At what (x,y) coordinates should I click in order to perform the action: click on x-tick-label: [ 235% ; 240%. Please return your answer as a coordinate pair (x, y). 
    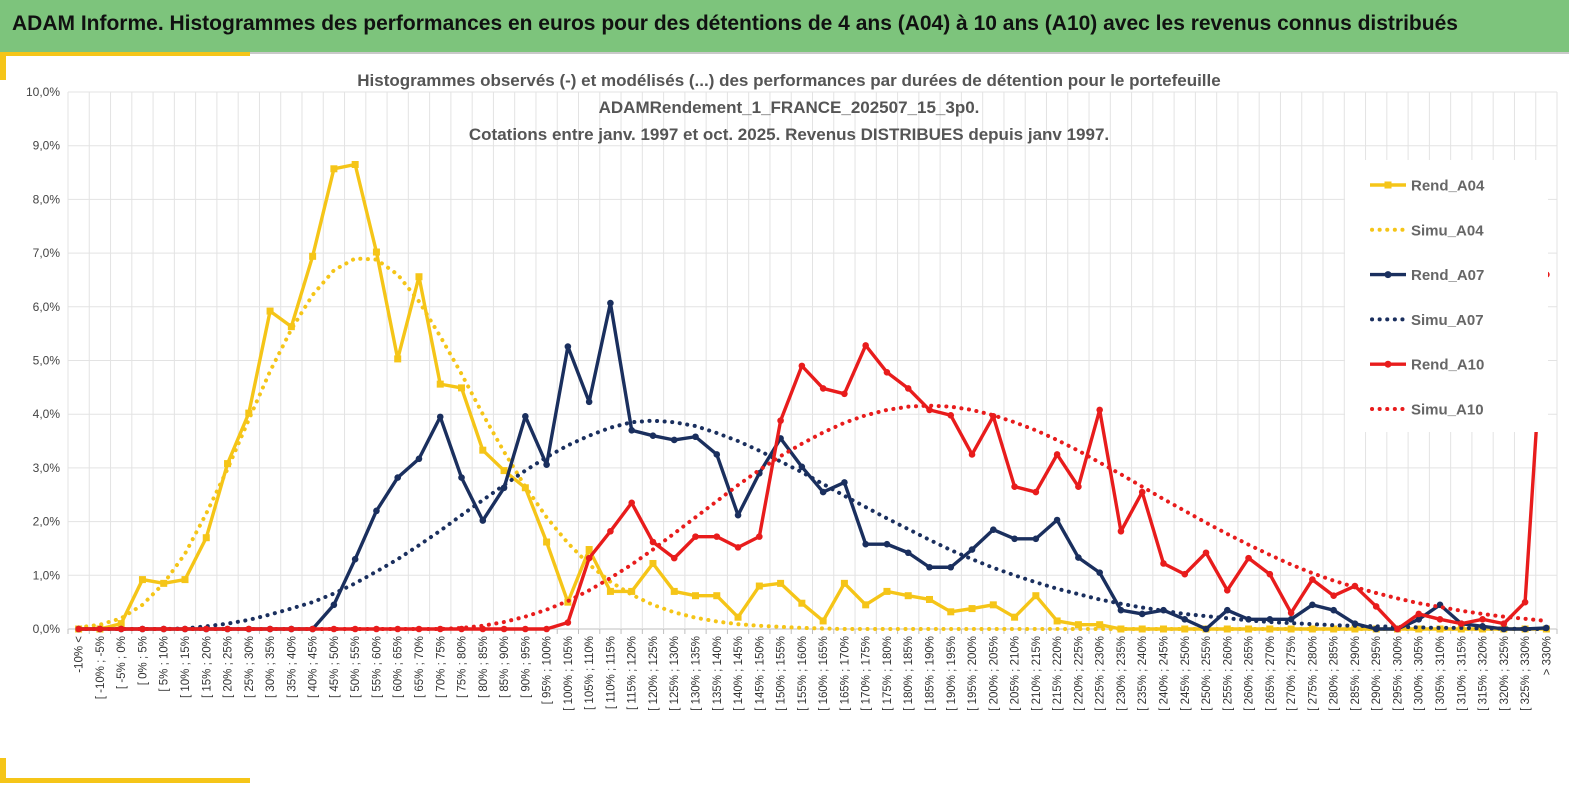
    Looking at the image, I should click on (1143, 673).